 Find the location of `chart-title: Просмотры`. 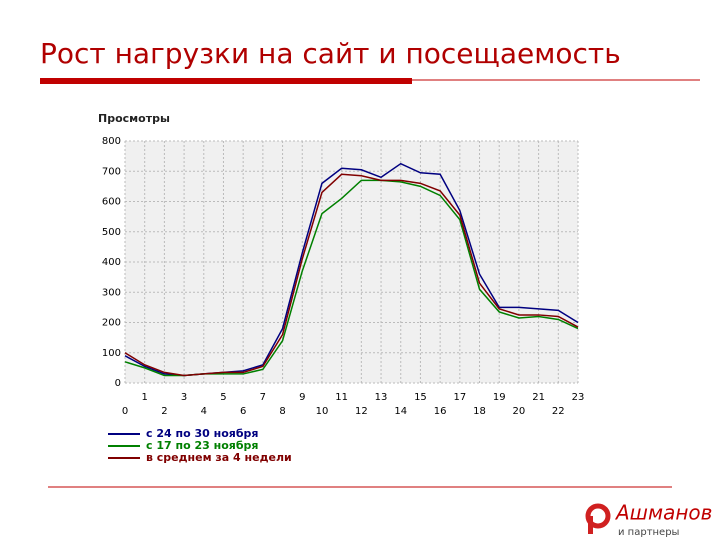

chart-title: Просмотры is located at coordinates (134, 118).